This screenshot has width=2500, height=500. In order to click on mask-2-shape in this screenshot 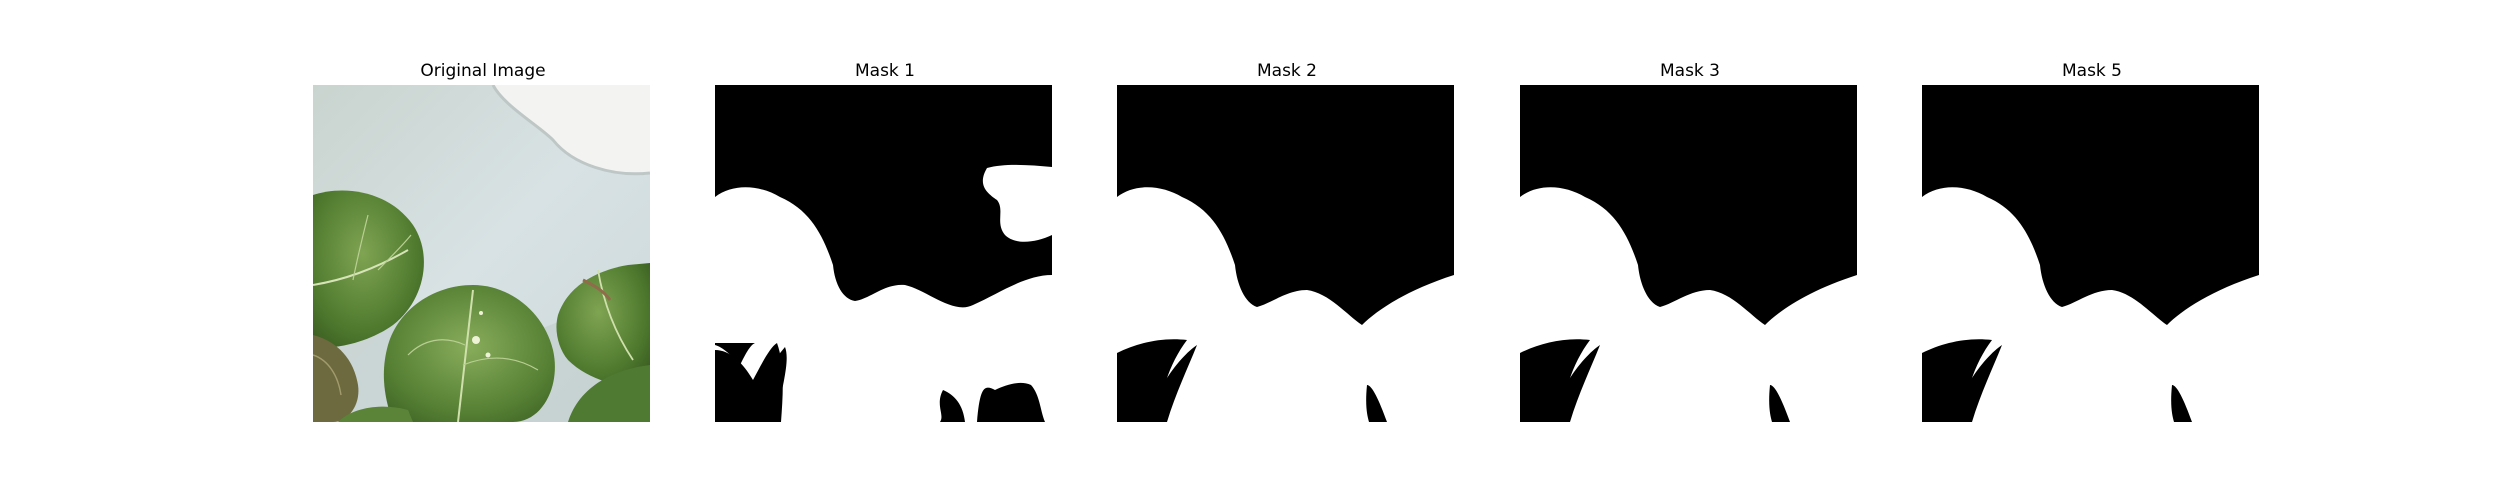, I will do `click(1285, 253)`.